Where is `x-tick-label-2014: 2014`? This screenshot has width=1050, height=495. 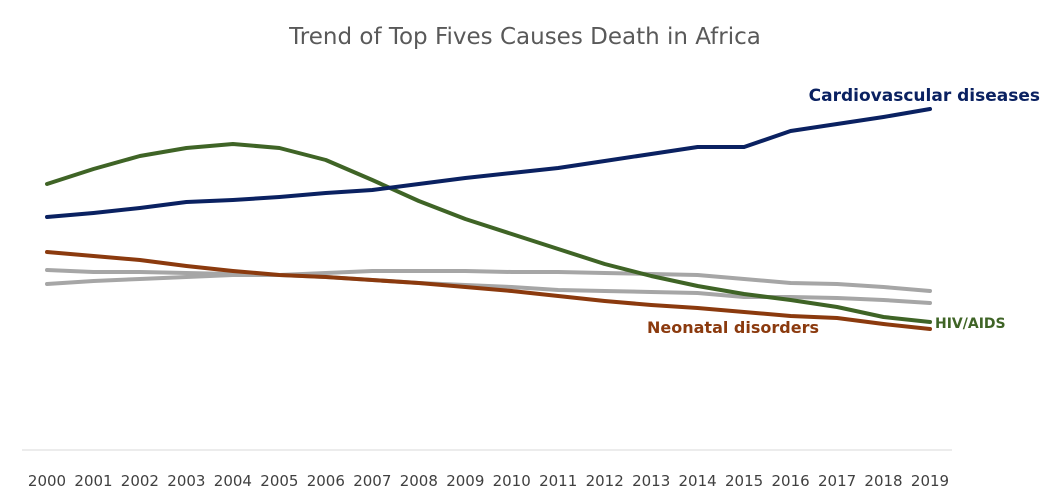
x-tick-label-2014: 2014 is located at coordinates (698, 481).